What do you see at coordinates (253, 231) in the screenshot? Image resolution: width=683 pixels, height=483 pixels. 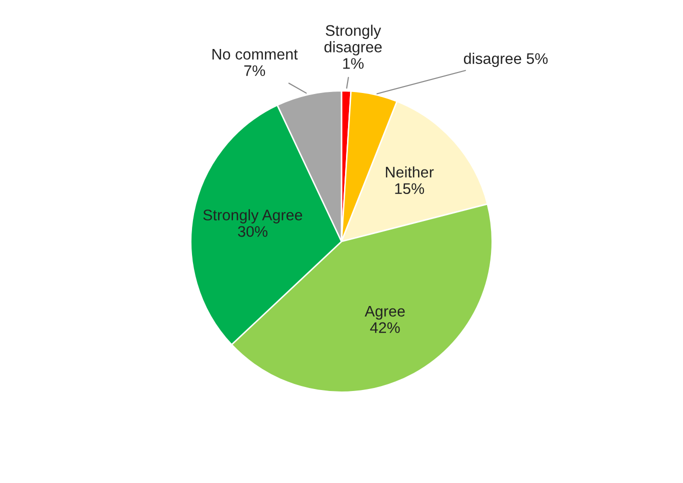 I see `data-label: 30%` at bounding box center [253, 231].